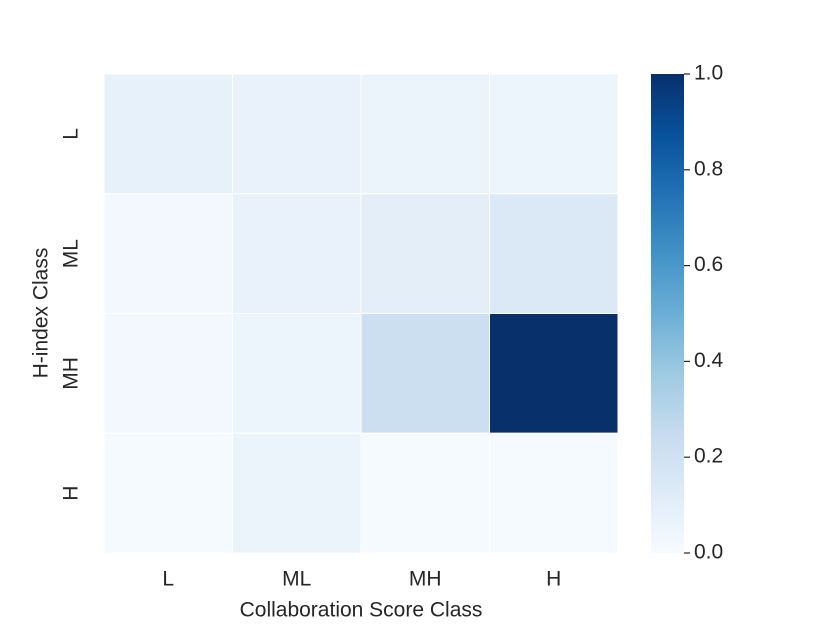  I want to click on x-axis-label: Collaboration Score Class, so click(361, 610).